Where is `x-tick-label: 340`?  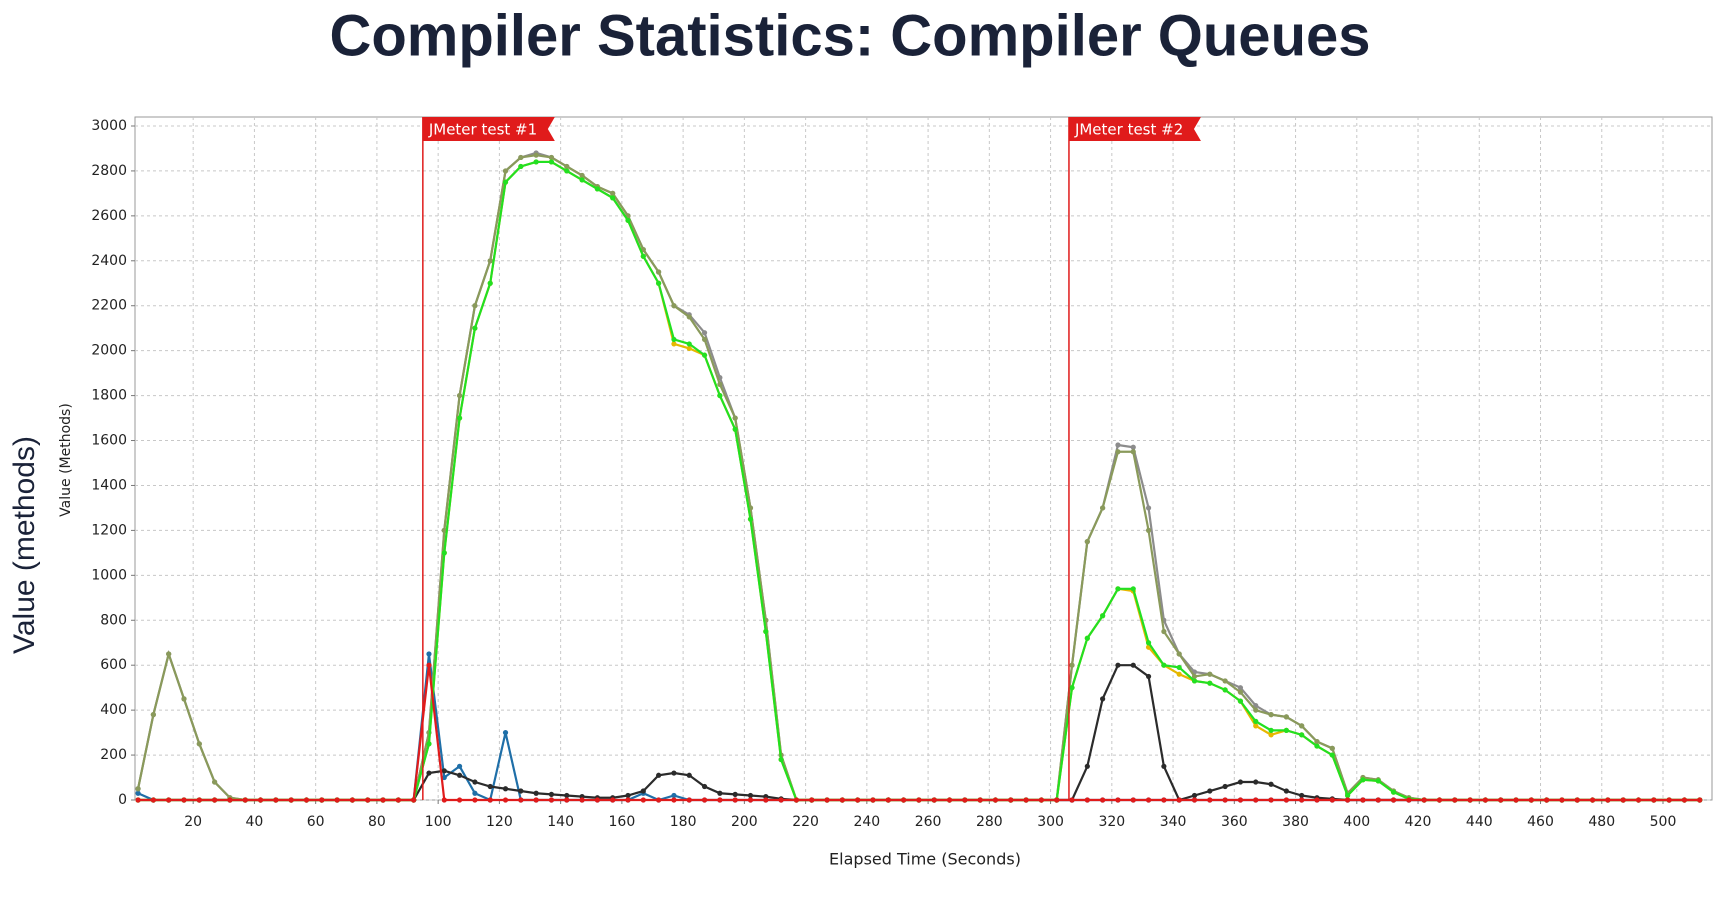 x-tick-label: 340 is located at coordinates (1173, 822).